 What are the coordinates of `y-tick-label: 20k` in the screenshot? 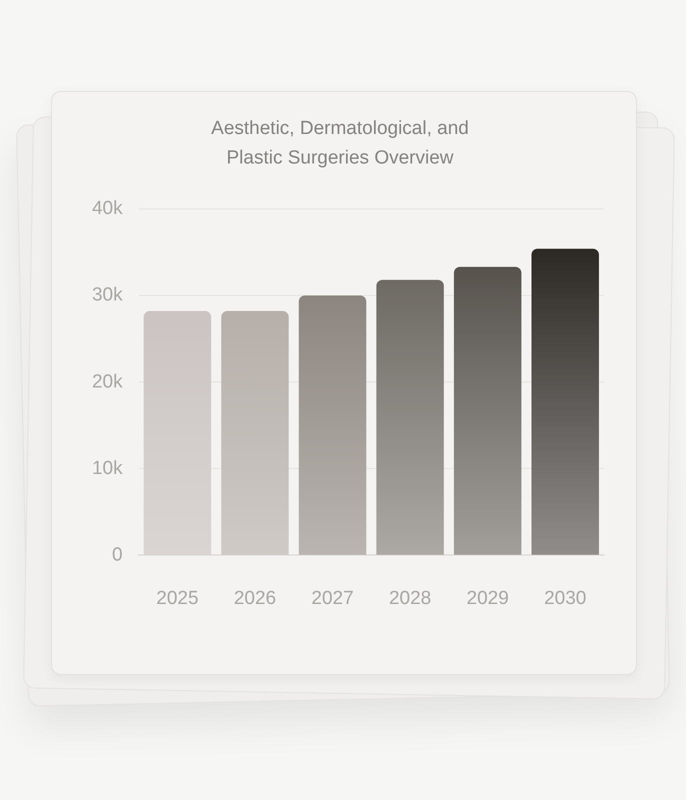 It's located at (108, 381).